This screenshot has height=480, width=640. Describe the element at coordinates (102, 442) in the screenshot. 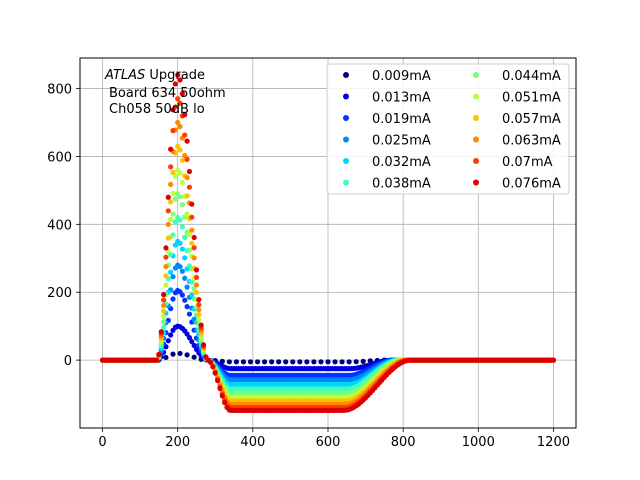

I see `x-tick-label: 0` at that location.